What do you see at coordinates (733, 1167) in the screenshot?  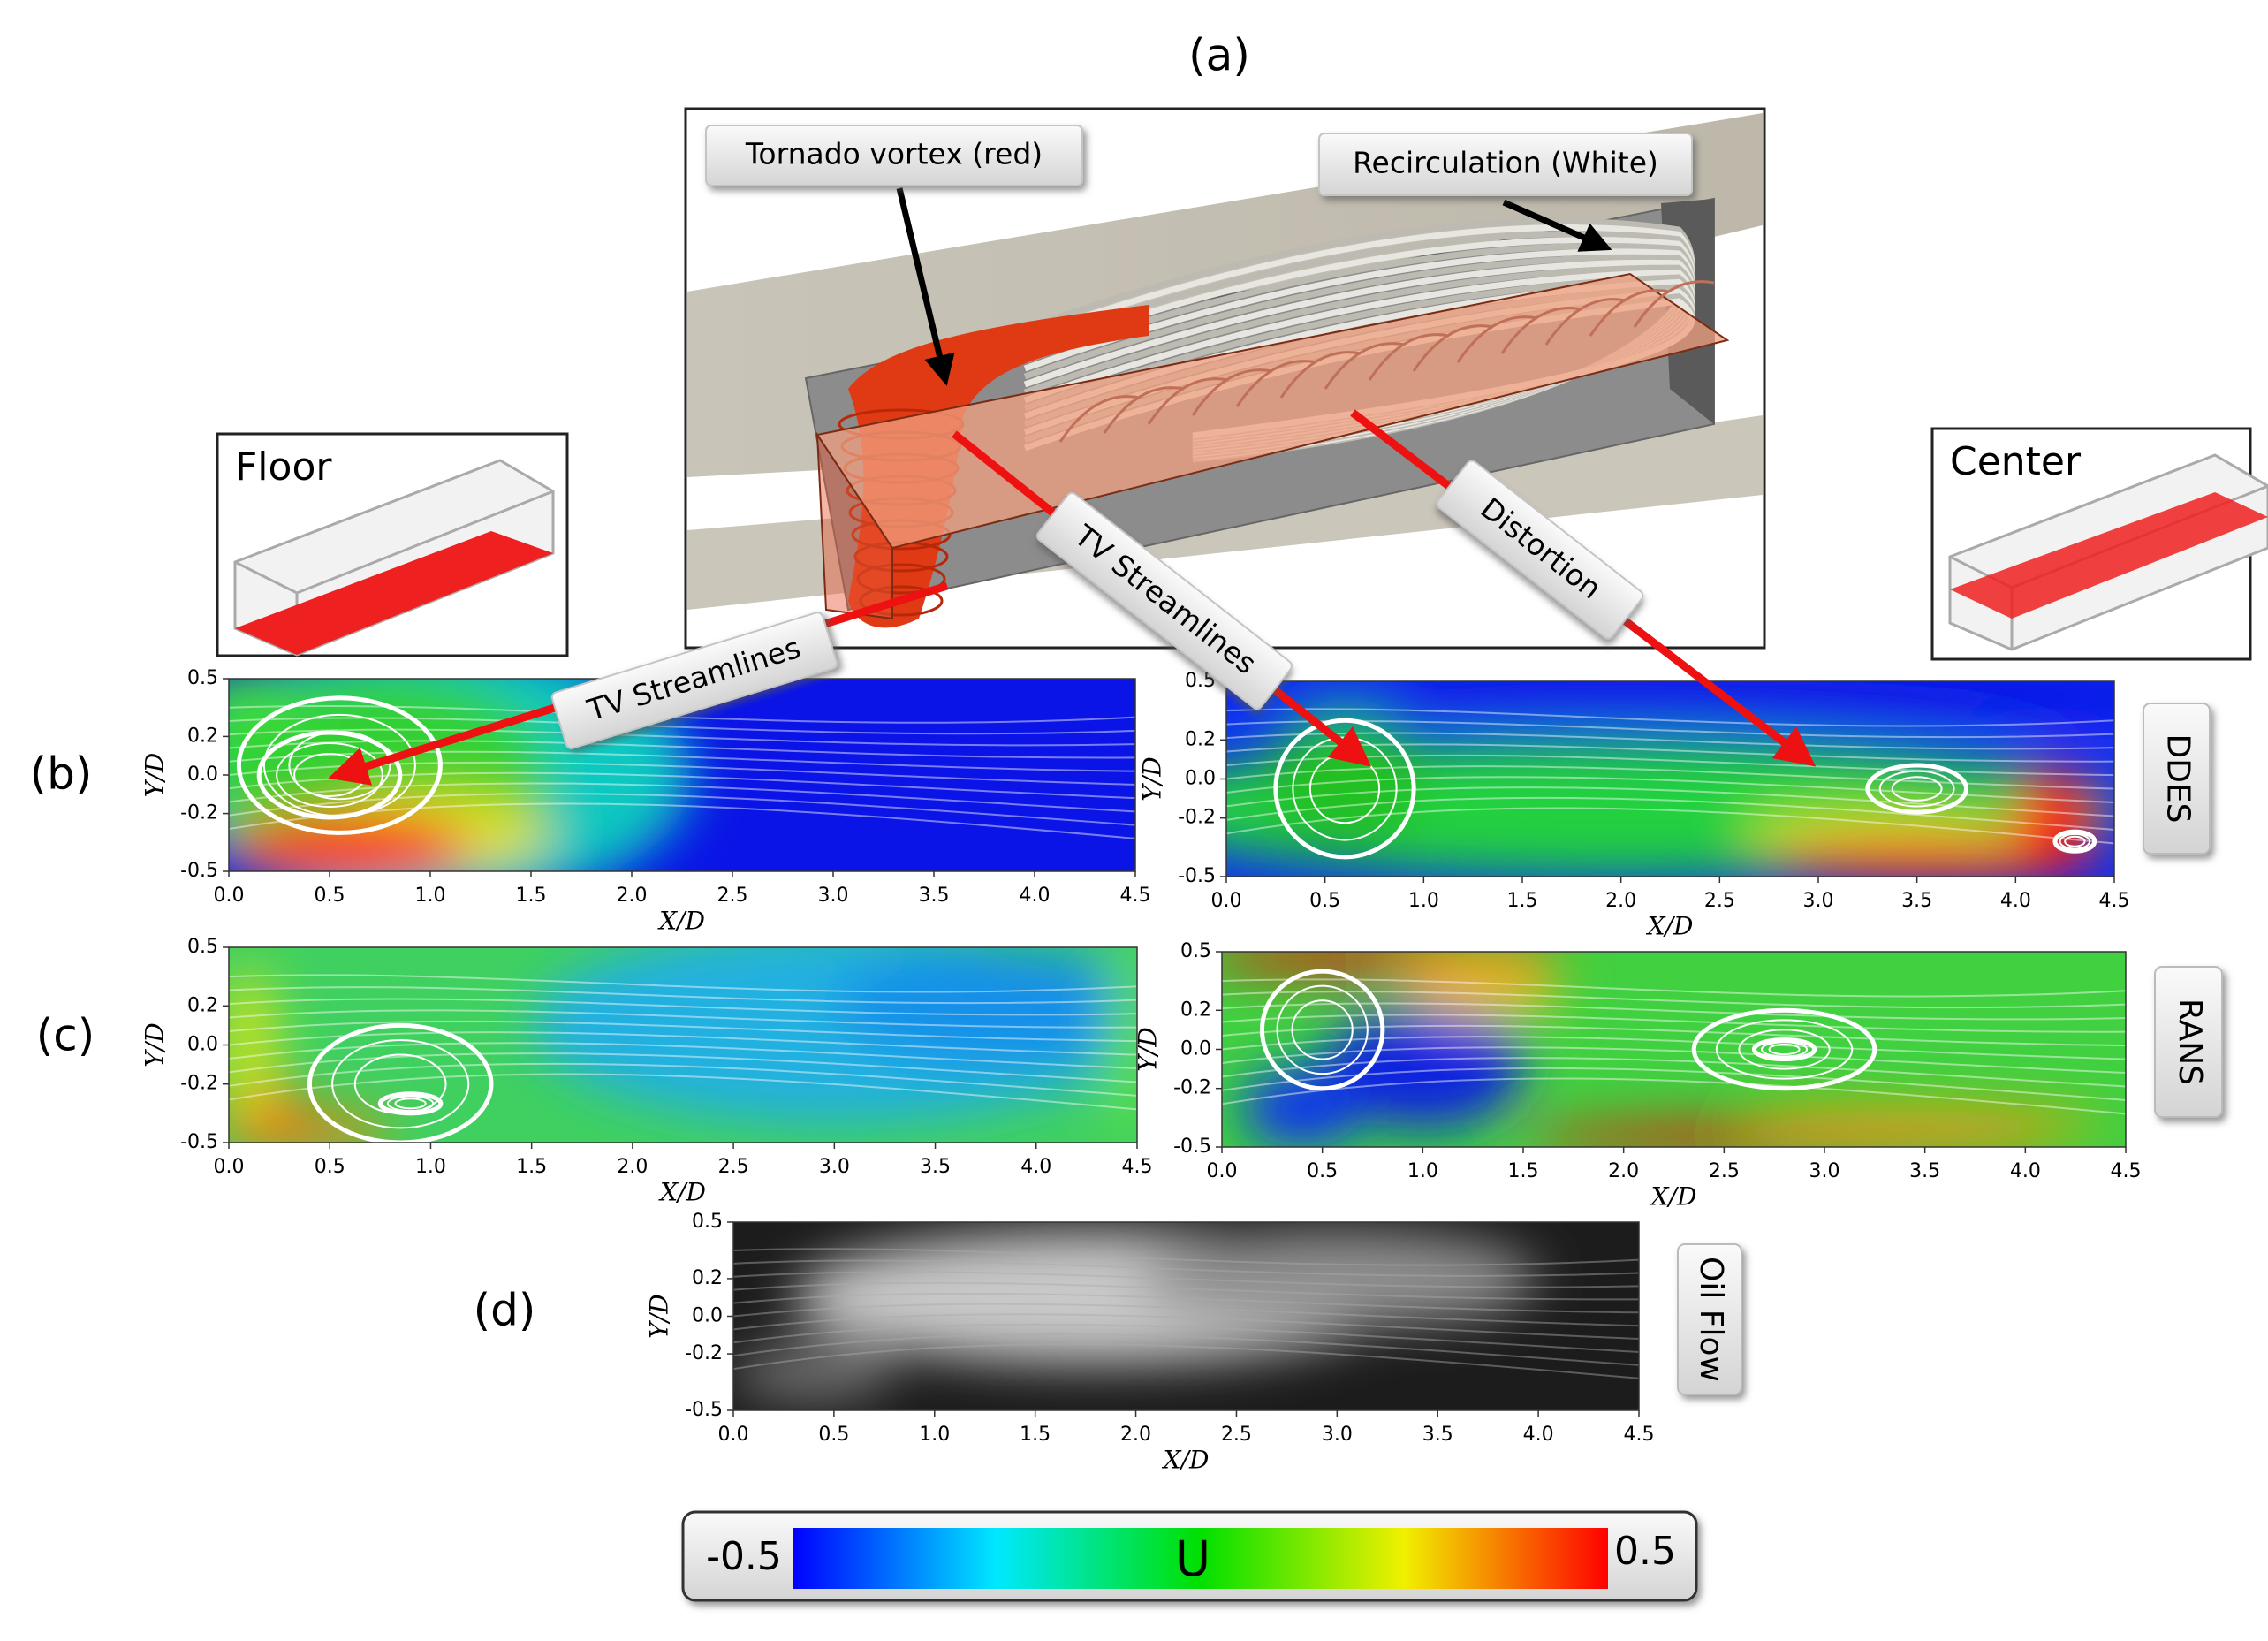 I see `x-tick-label: 2.5` at bounding box center [733, 1167].